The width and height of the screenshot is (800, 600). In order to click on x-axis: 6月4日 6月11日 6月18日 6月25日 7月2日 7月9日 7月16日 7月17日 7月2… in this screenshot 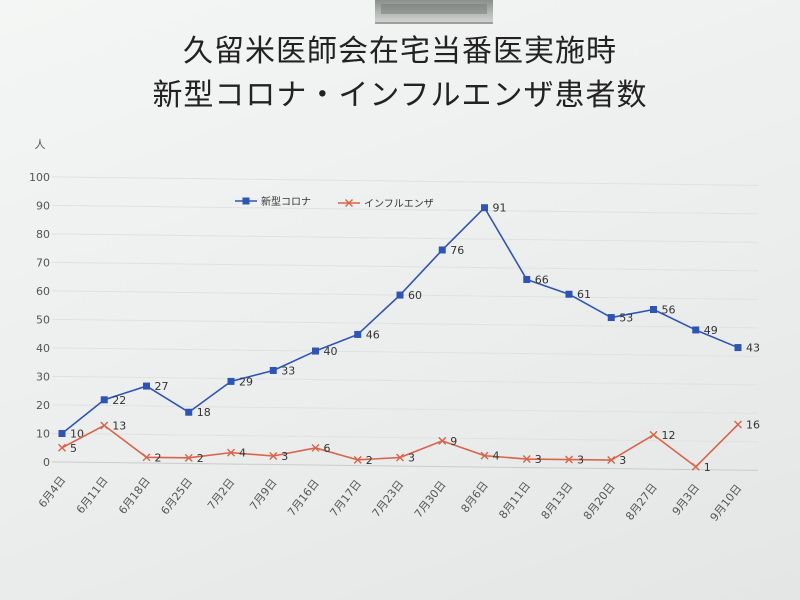, I will do `click(390, 499)`.